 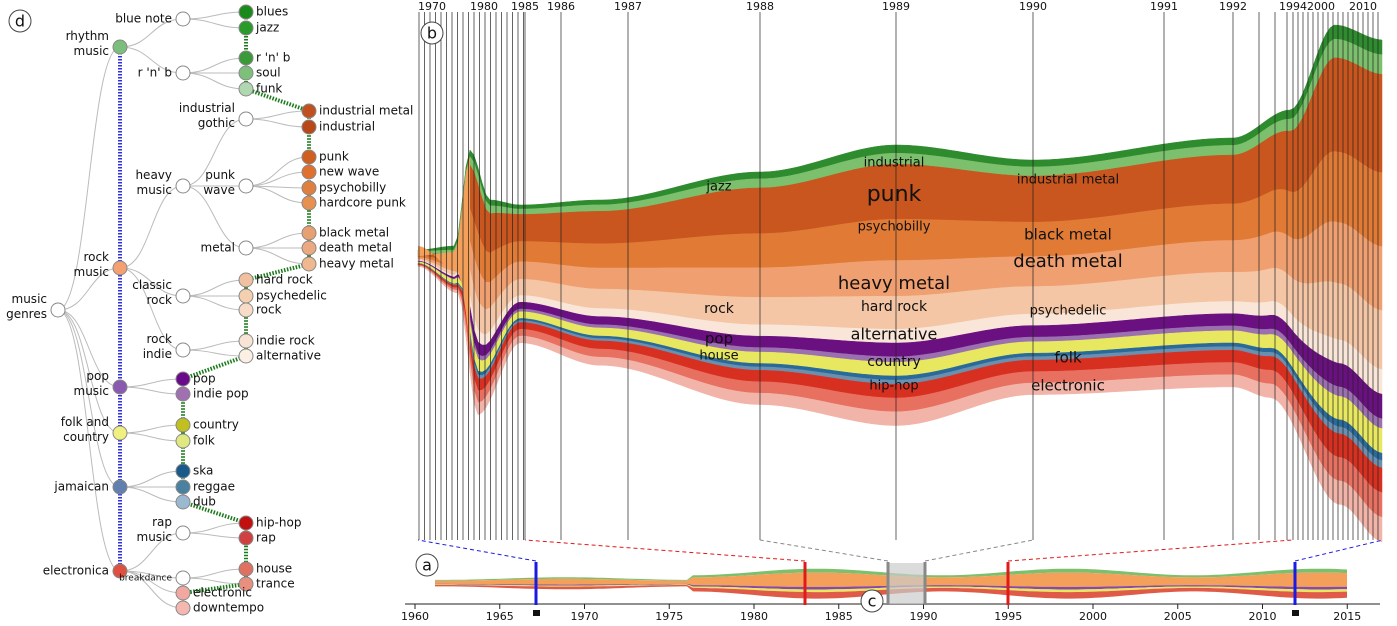 What do you see at coordinates (1068, 386) in the screenshot?
I see `stream-label: electronic` at bounding box center [1068, 386].